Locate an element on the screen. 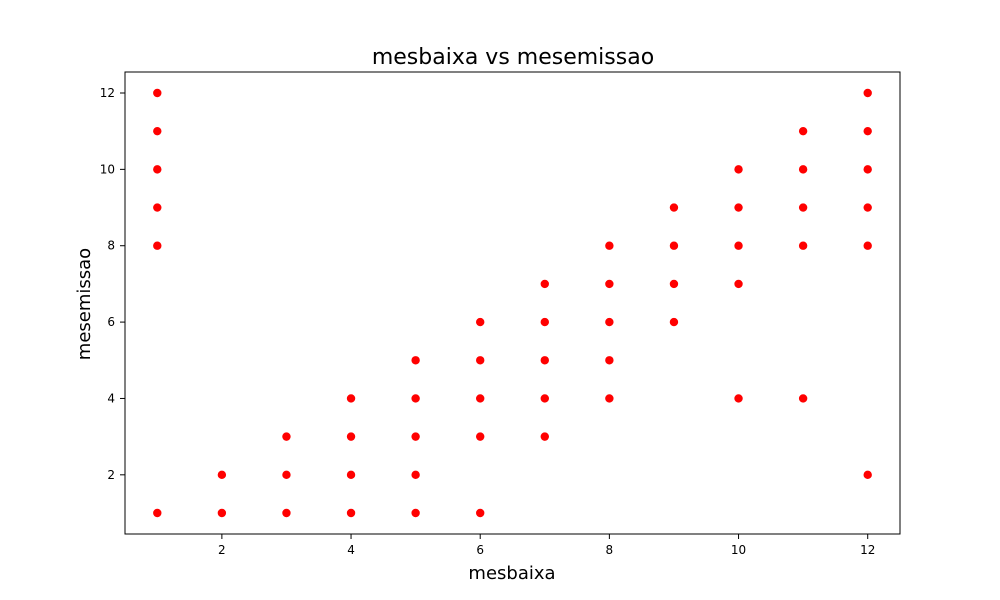 This screenshot has height=600, width=1000. y-tick-label: 12 is located at coordinates (107, 93).